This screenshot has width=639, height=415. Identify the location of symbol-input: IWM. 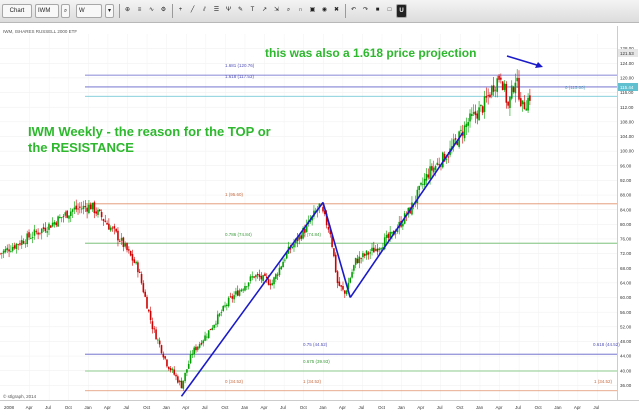
(47, 11).